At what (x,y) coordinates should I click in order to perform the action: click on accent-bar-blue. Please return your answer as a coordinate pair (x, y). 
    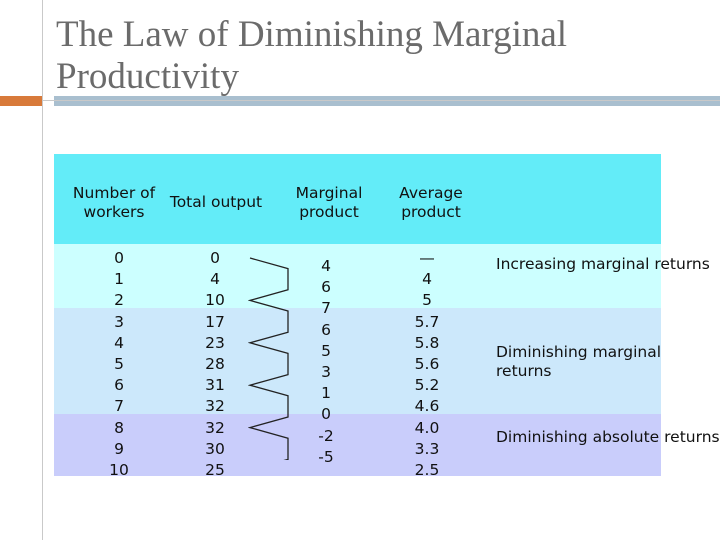
    Looking at the image, I should click on (387, 101).